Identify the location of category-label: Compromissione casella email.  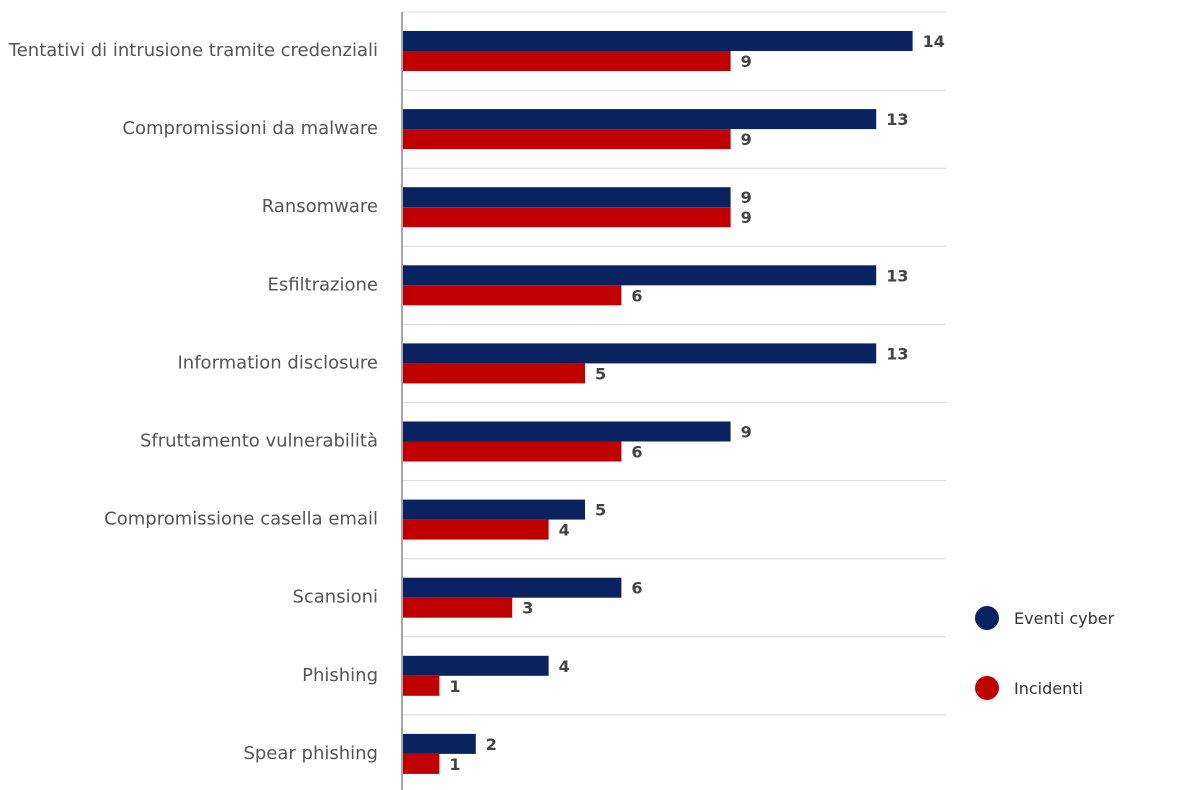
(241, 519).